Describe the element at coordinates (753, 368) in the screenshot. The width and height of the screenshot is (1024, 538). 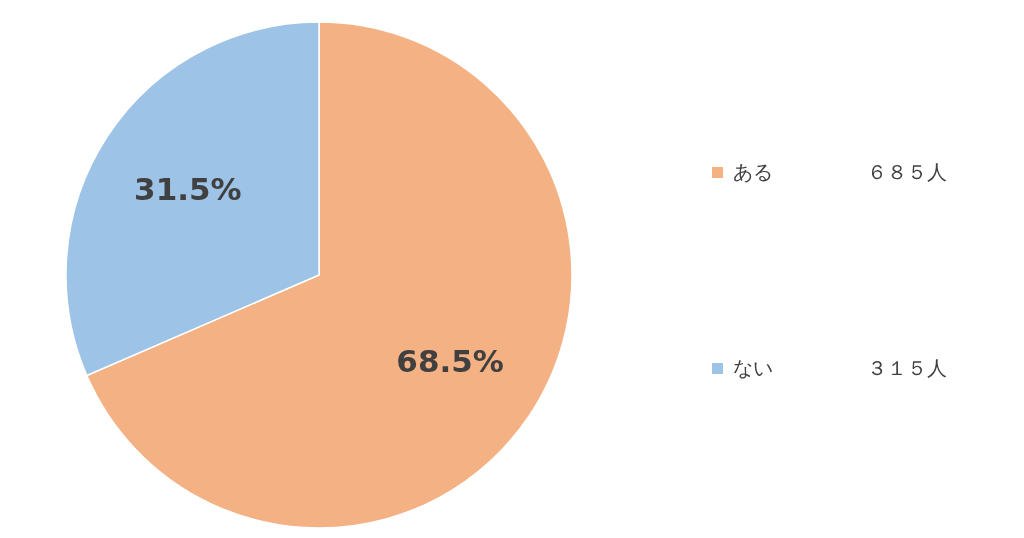
I see `legend-label: ない` at that location.